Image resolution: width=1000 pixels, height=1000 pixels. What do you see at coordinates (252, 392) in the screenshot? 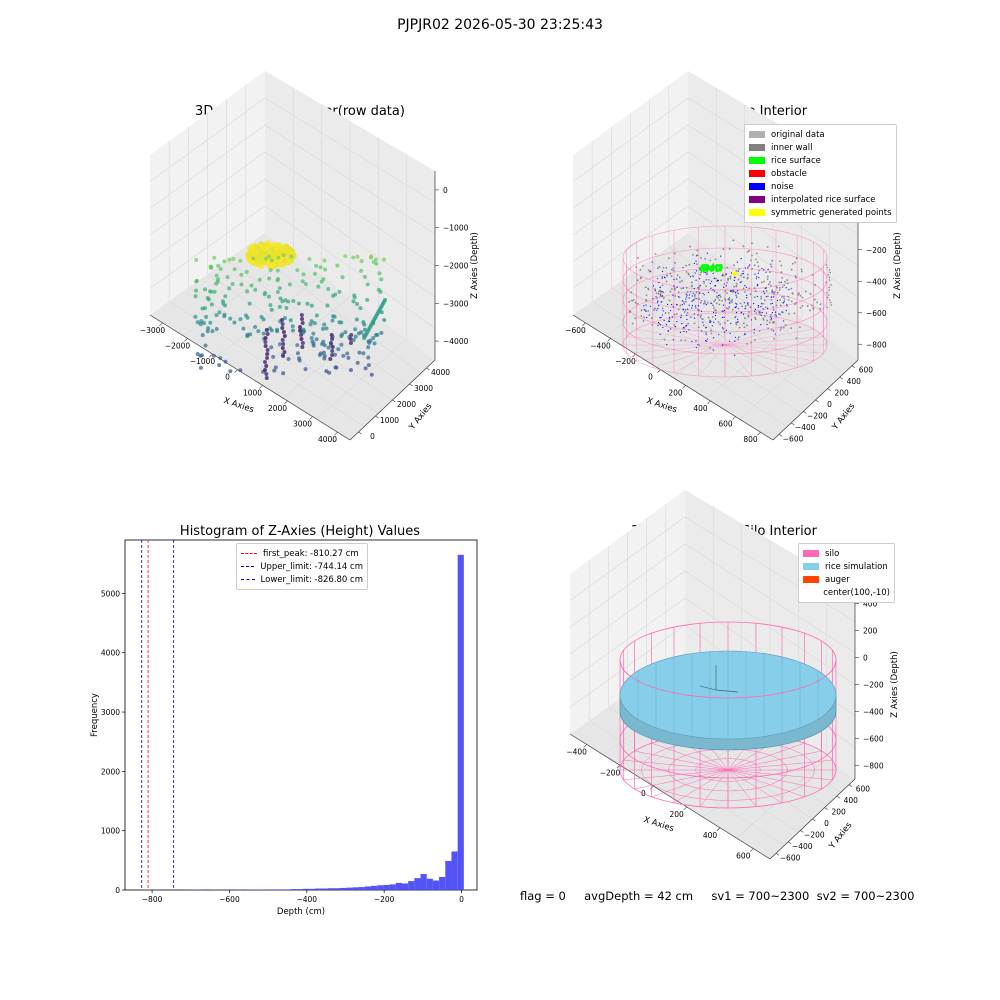
I see `x-tick-label: 1000` at bounding box center [252, 392].